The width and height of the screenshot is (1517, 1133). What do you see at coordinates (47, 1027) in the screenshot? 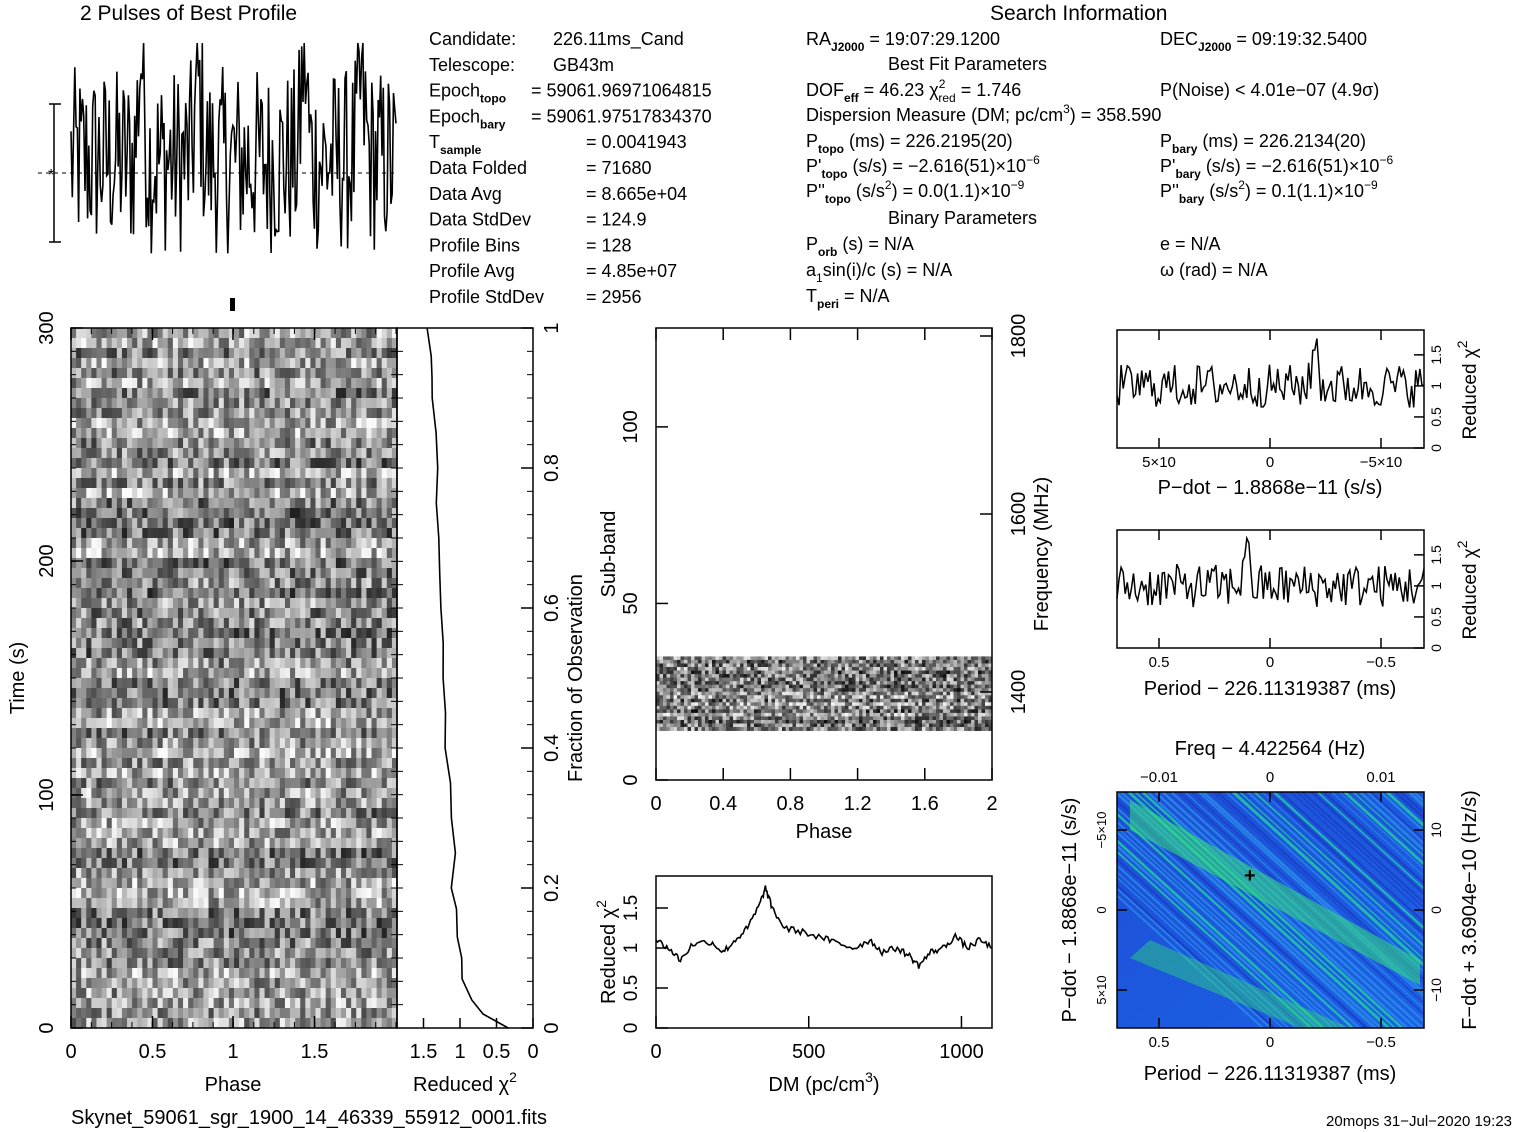
I see `tp-ytick: 0` at bounding box center [47, 1027].